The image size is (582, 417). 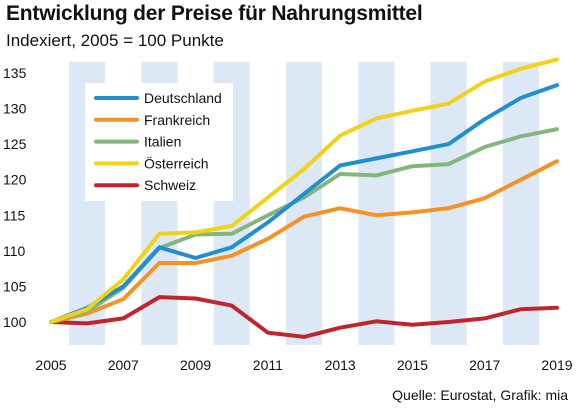 What do you see at coordinates (480, 395) in the screenshot?
I see `source-note: Quelle: Eurostat, Grafik: mia` at bounding box center [480, 395].